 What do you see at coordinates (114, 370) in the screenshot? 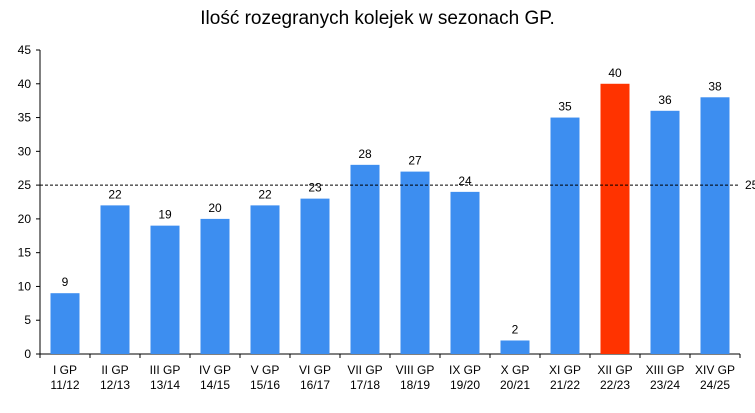
I see `x-tick-label: II GP` at bounding box center [114, 370].